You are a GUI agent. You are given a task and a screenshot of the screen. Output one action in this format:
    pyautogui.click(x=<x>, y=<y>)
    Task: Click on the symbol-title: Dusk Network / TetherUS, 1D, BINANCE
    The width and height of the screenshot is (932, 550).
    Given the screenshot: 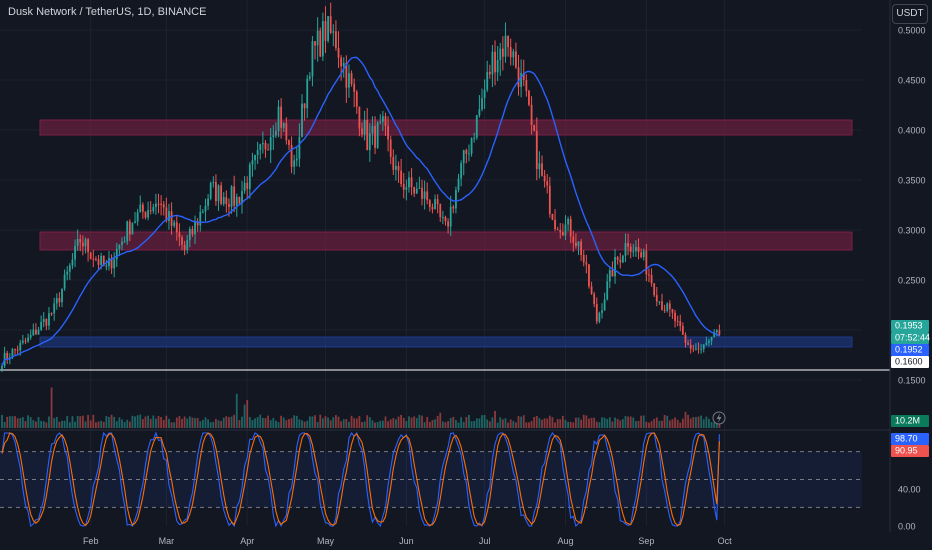 What is the action you would take?
    pyautogui.click(x=107, y=12)
    